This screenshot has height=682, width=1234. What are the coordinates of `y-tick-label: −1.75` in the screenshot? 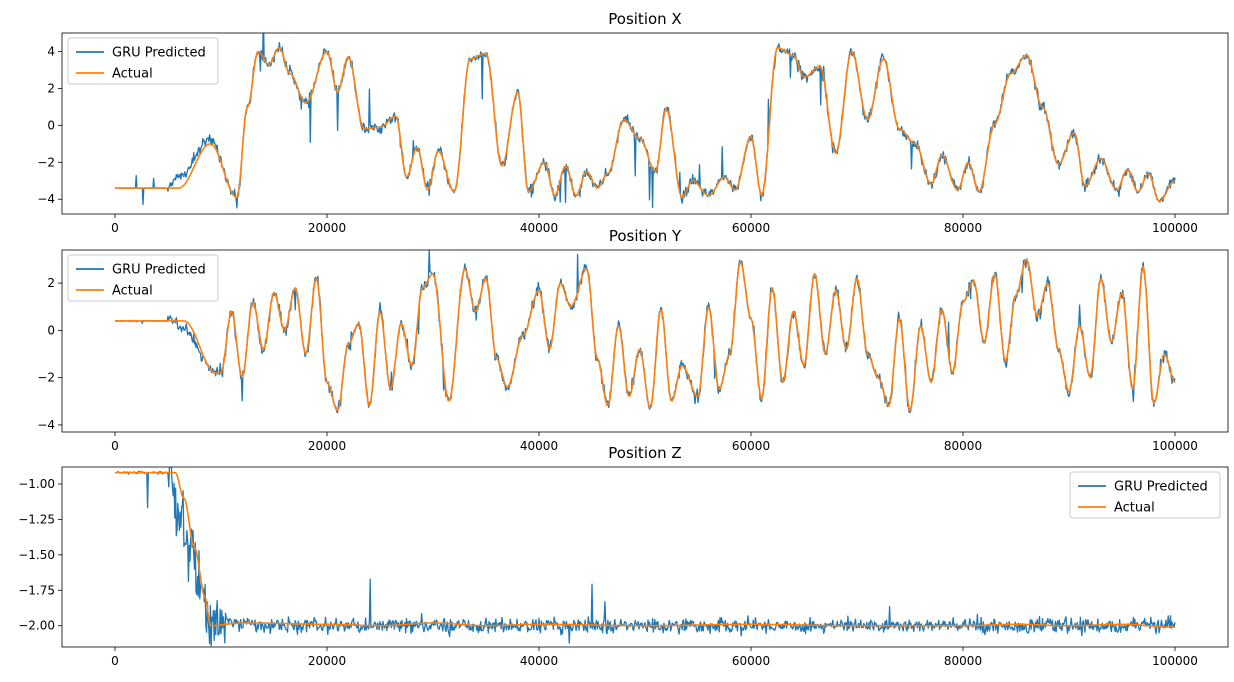 It's located at (36, 590).